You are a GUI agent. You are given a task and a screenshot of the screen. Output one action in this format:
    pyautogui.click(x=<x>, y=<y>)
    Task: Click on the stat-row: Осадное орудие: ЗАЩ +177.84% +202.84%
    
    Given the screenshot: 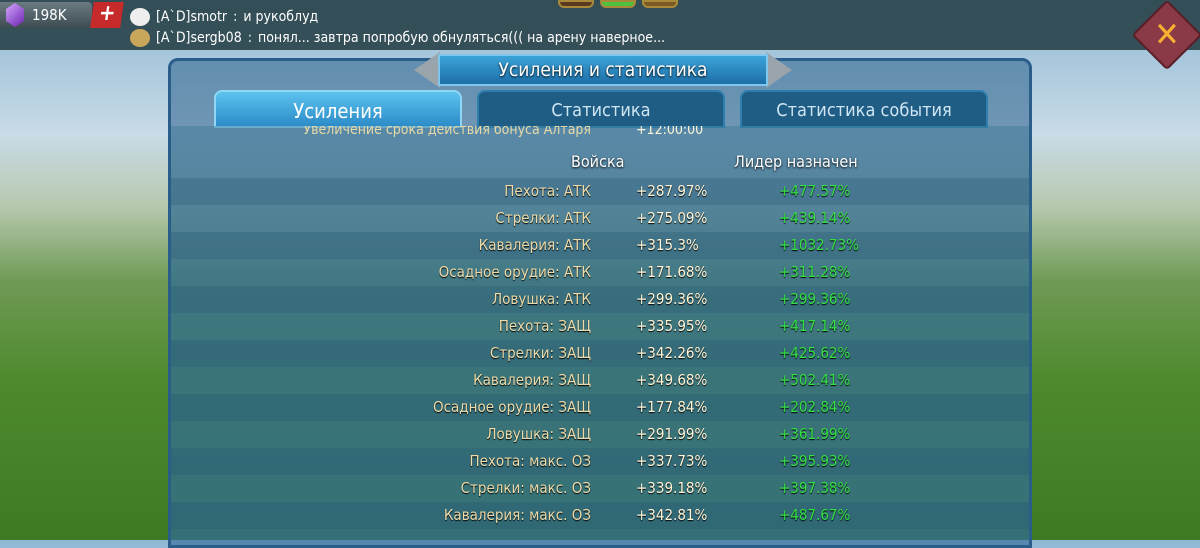 What is the action you would take?
    pyautogui.click(x=600, y=407)
    